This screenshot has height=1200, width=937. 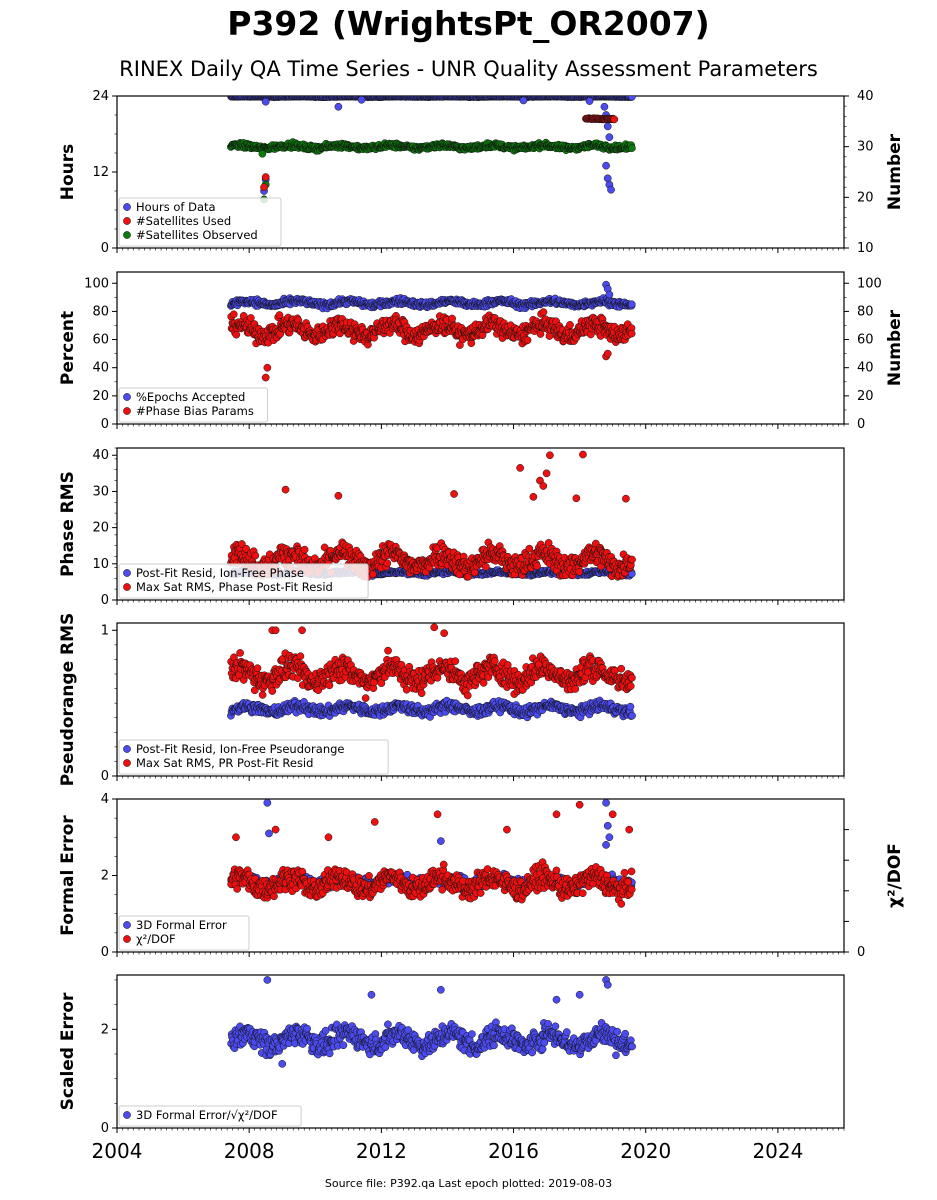 I want to click on legend-entry: Post-Fit Resid, Ion-Free Phase, so click(x=220, y=573).